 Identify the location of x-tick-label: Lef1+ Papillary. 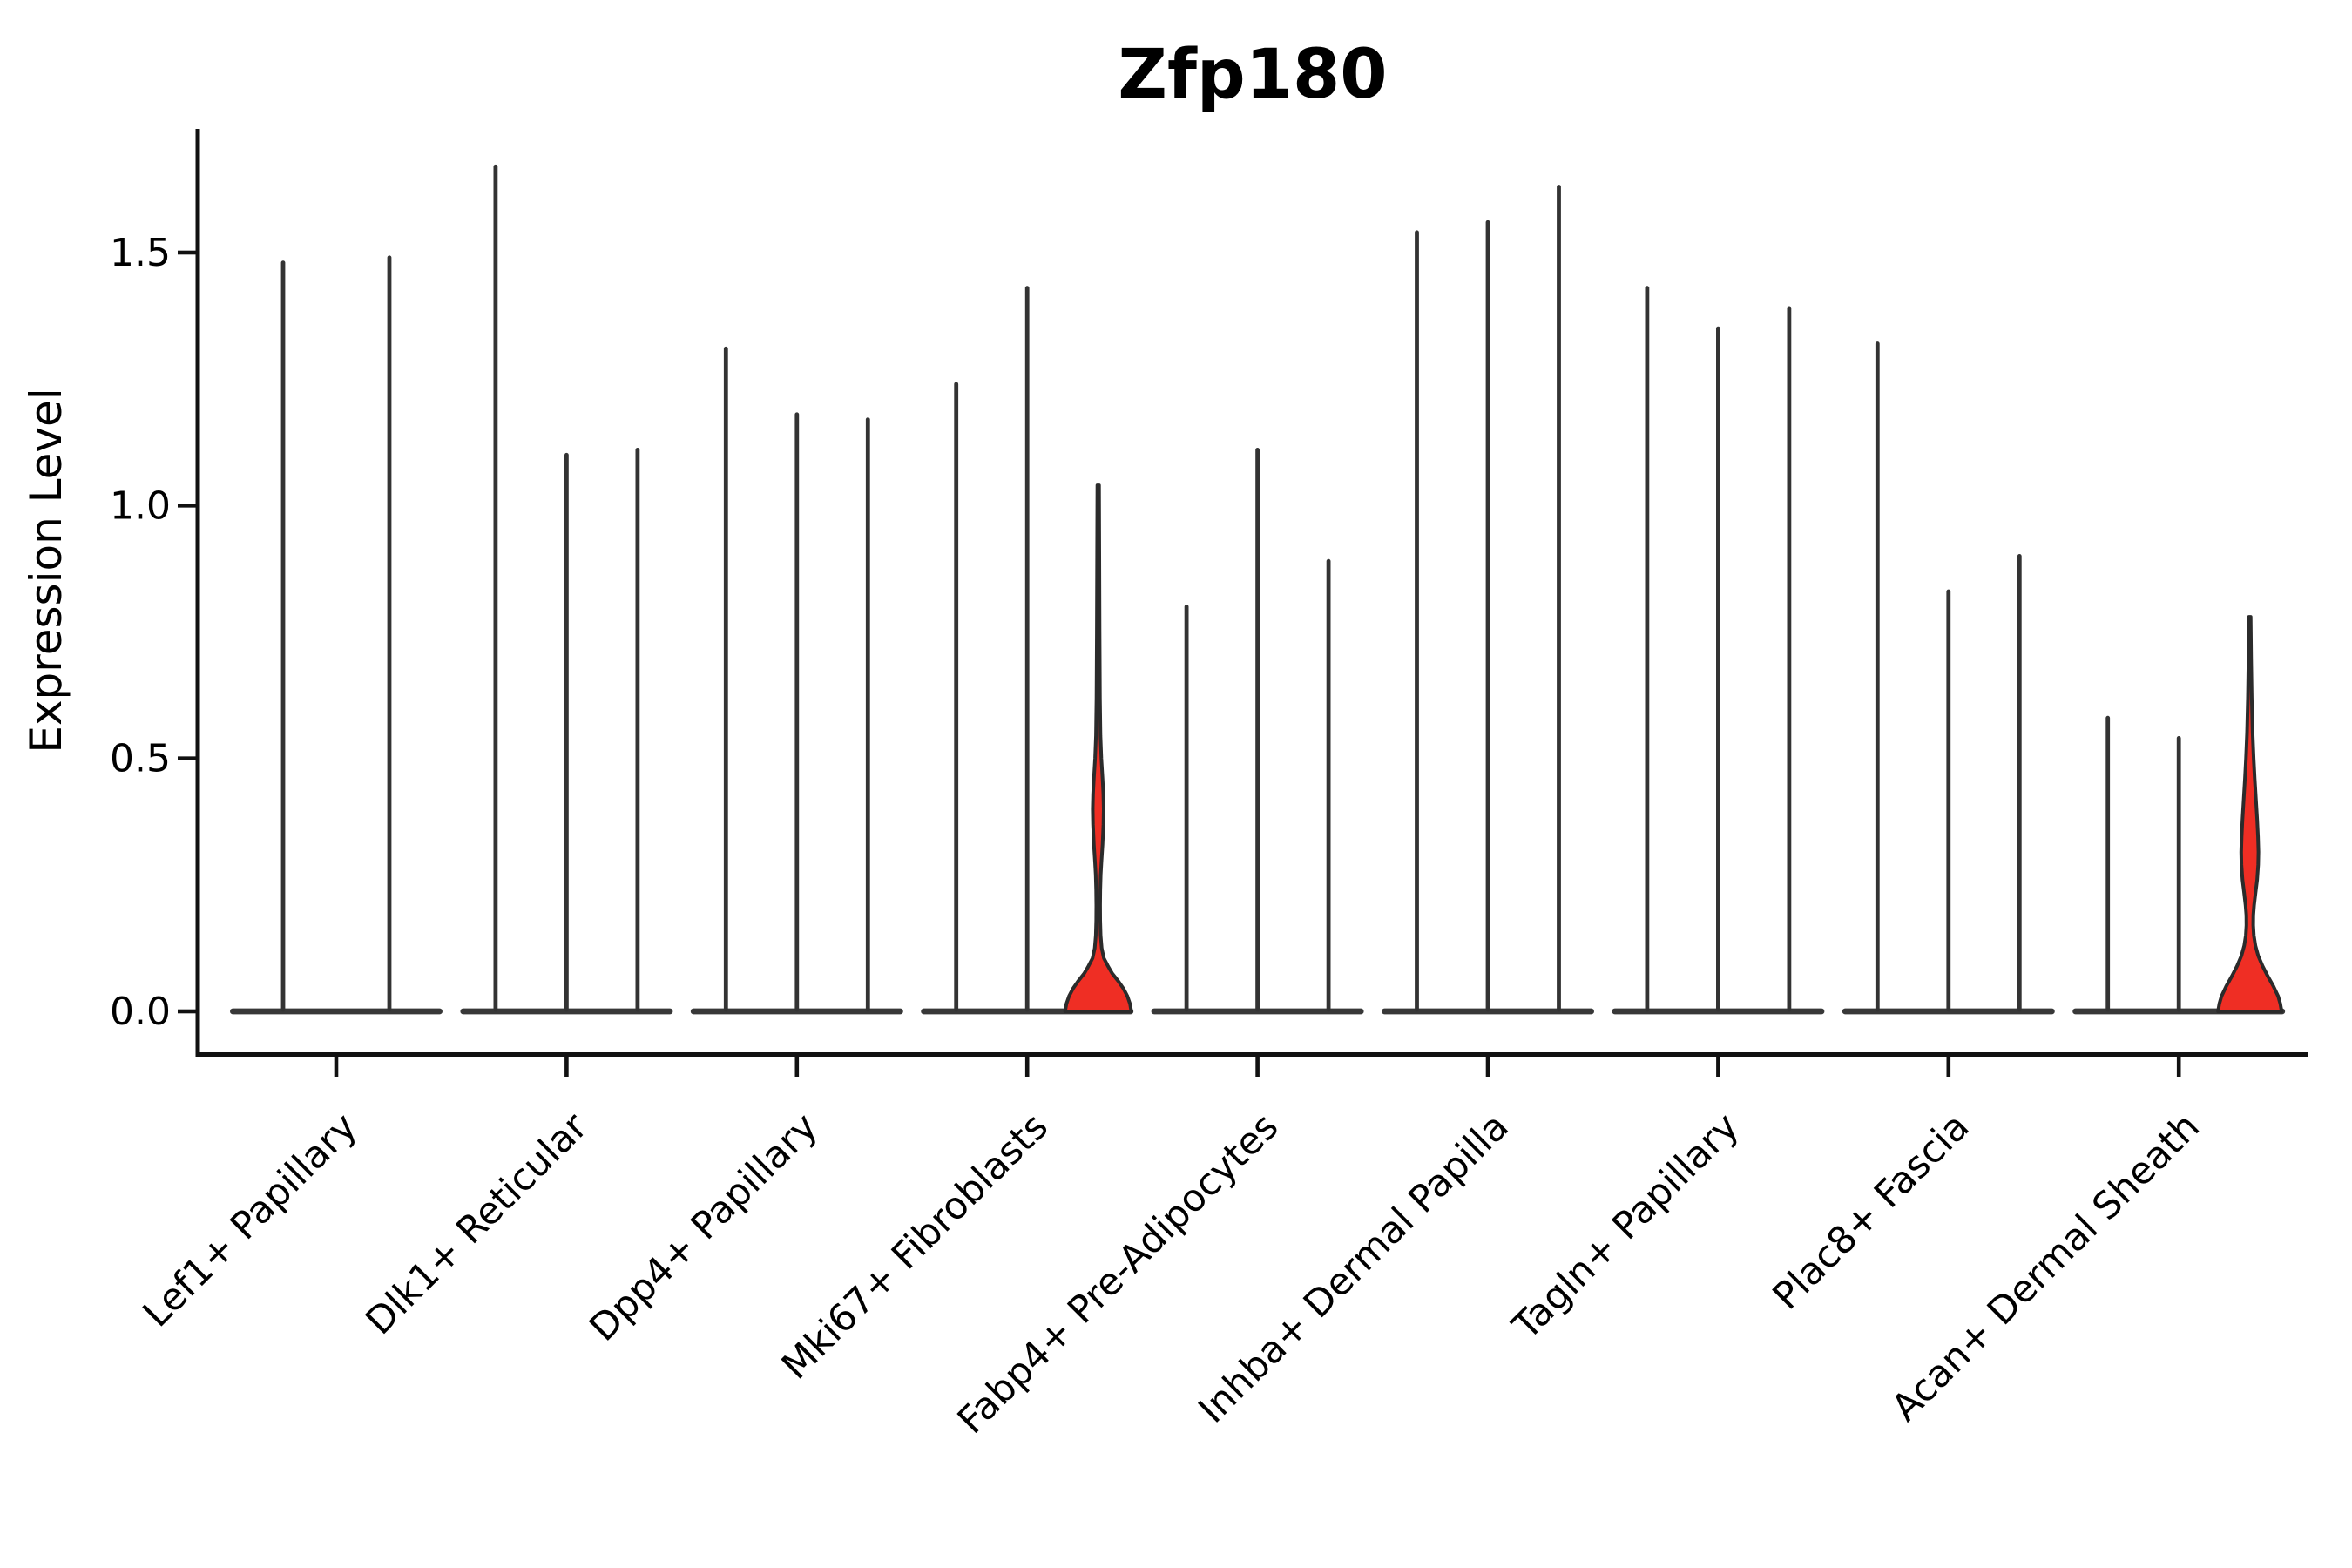
(250, 1220).